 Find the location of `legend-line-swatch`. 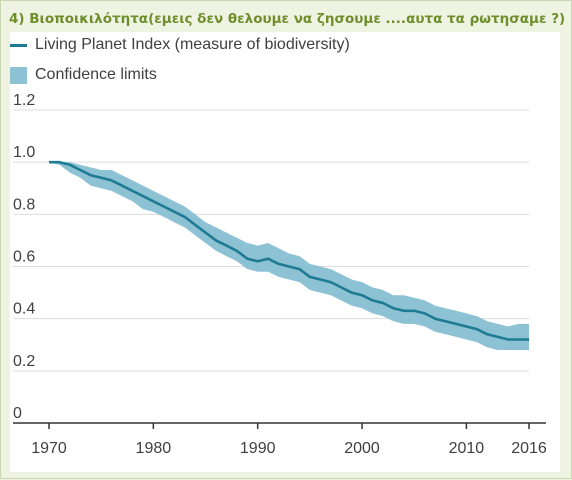

legend-line-swatch is located at coordinates (18, 45).